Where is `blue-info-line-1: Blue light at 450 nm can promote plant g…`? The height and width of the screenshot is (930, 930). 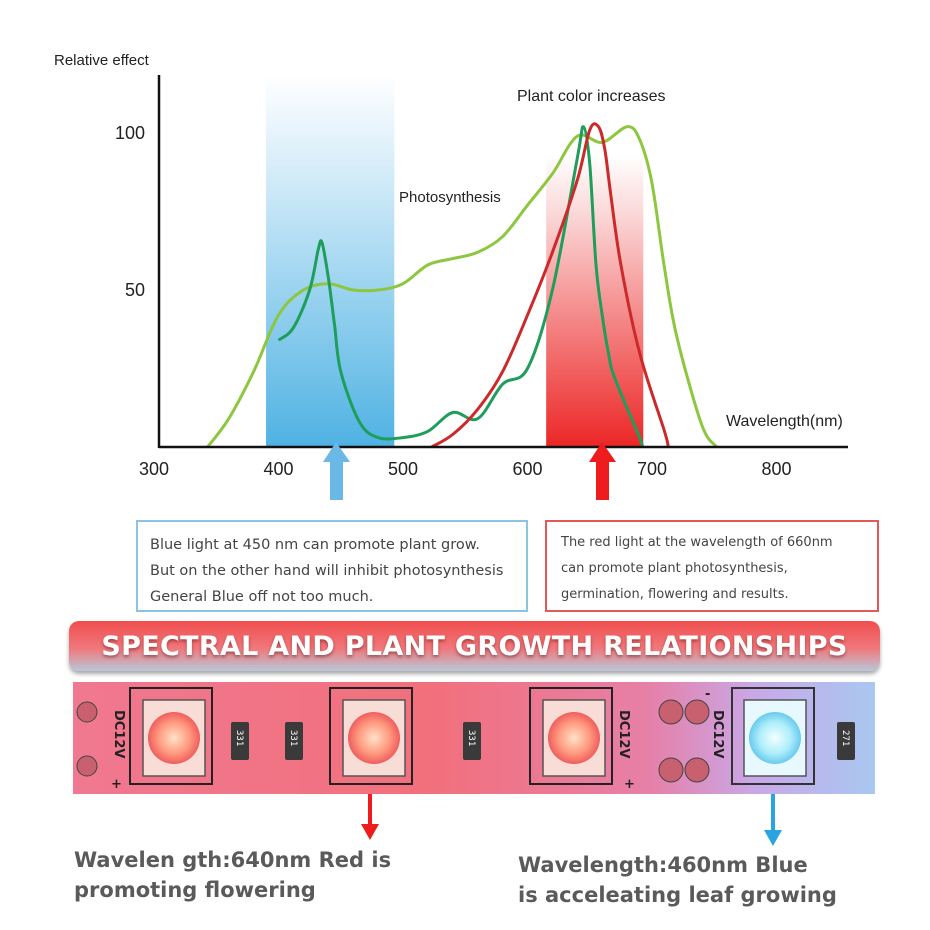 blue-info-line-1: Blue light at 450 nm can promote plant g… is located at coordinates (315, 545).